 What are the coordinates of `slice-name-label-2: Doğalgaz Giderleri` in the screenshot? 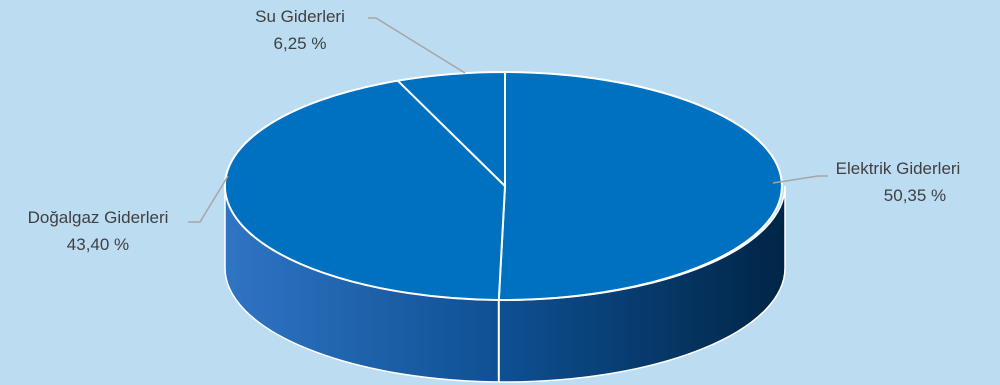 It's located at (98, 217).